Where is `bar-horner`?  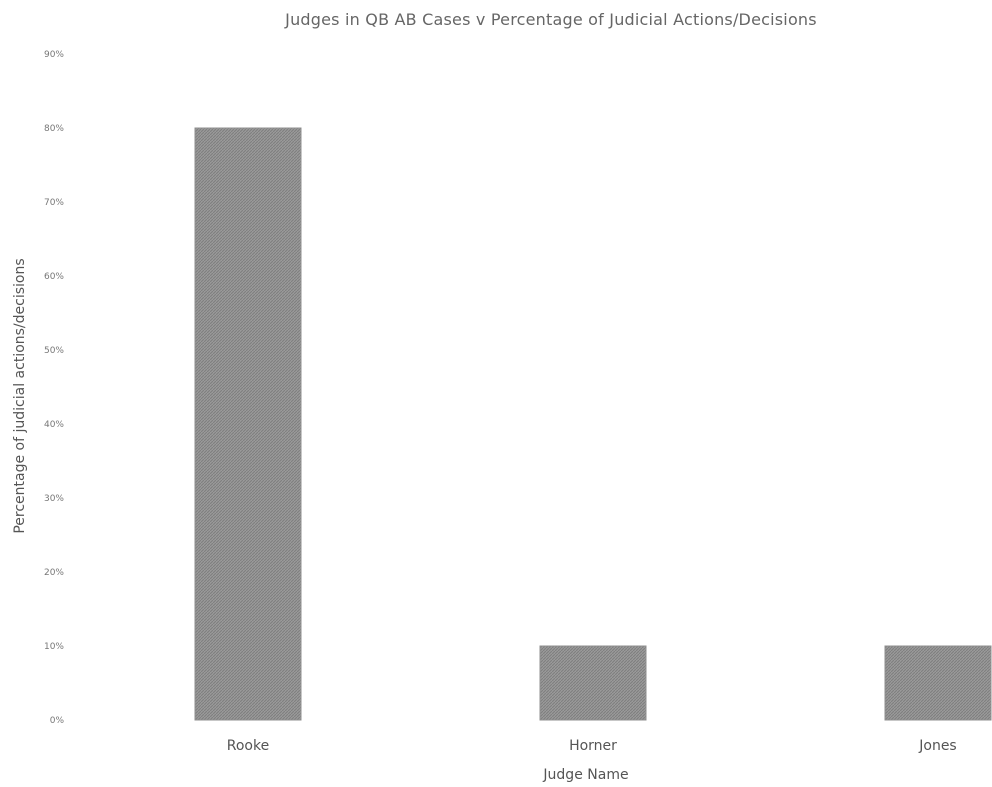 bar-horner is located at coordinates (593, 683).